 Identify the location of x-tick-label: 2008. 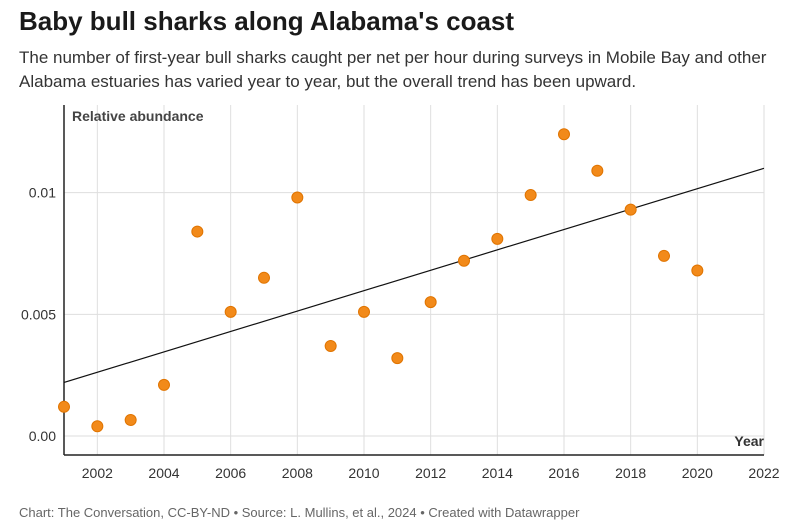
(297, 473).